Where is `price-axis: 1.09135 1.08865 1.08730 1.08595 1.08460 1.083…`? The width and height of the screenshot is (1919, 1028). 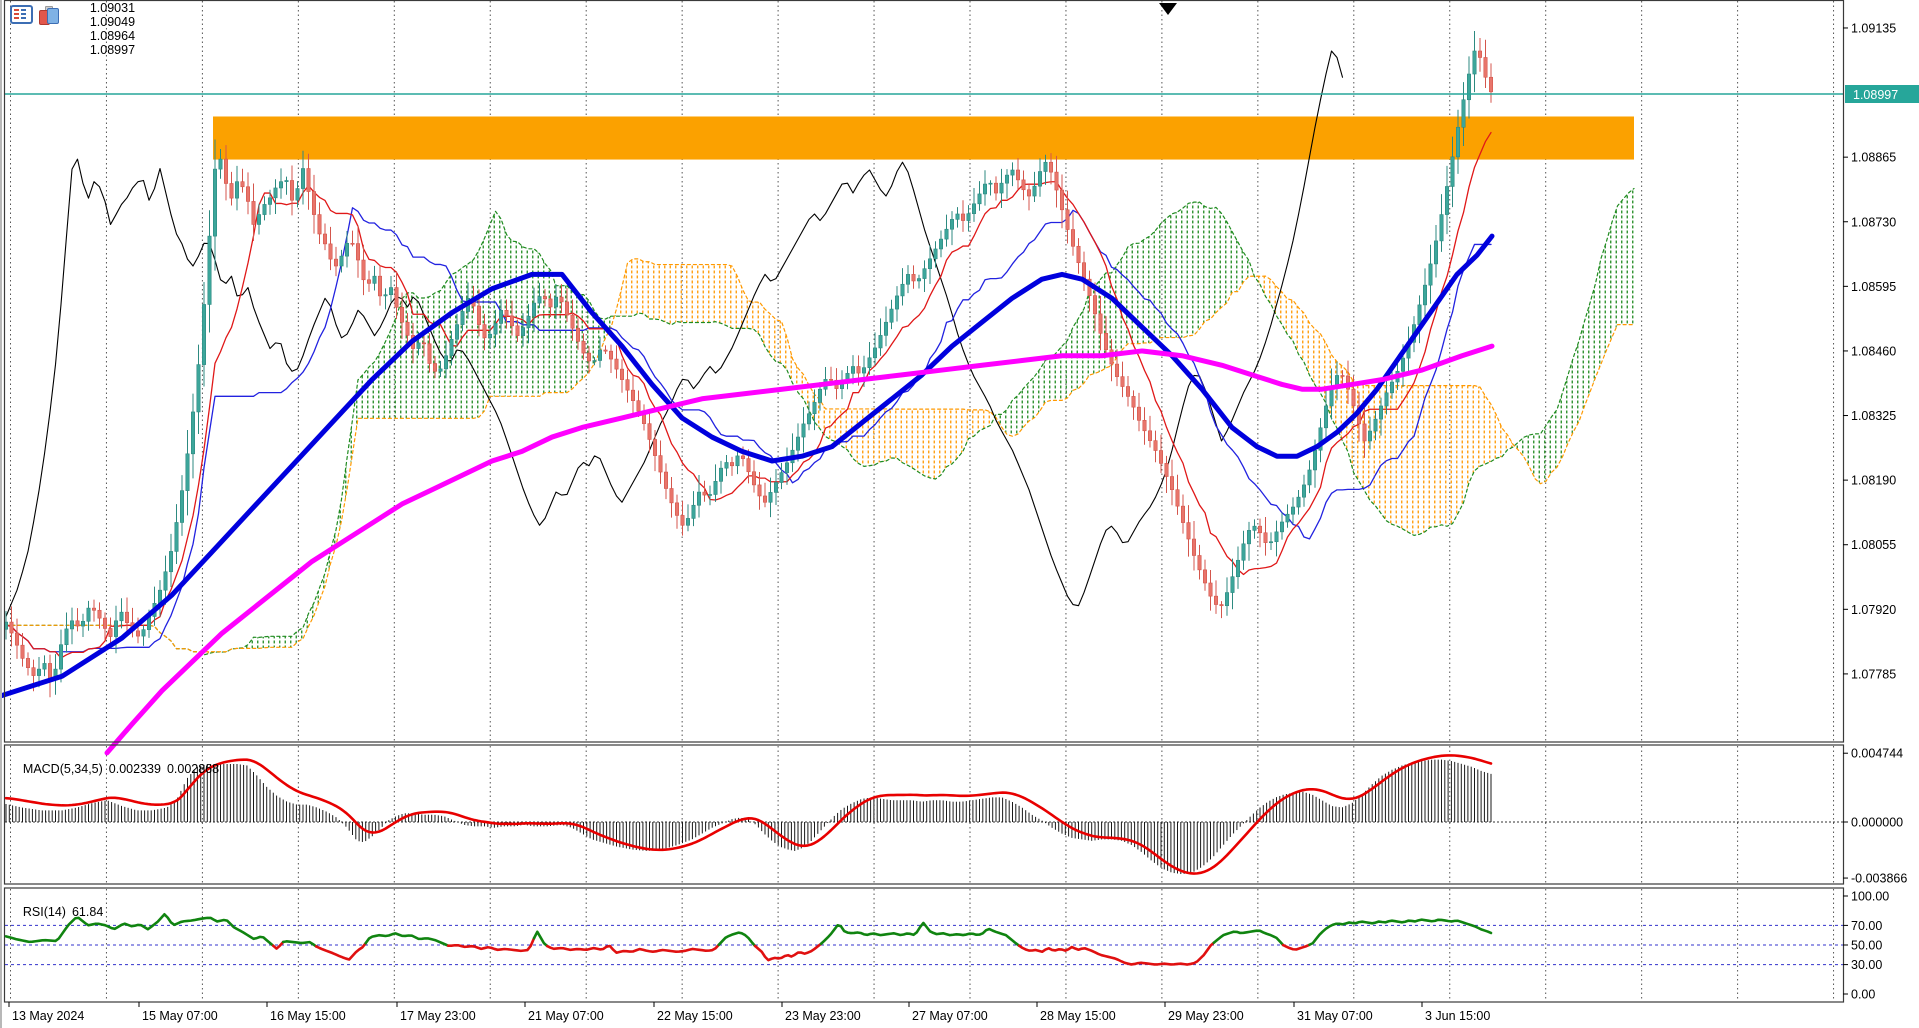
price-axis: 1.09135 1.08865 1.08730 1.08595 1.08460 1.083… is located at coordinates (1881, 351).